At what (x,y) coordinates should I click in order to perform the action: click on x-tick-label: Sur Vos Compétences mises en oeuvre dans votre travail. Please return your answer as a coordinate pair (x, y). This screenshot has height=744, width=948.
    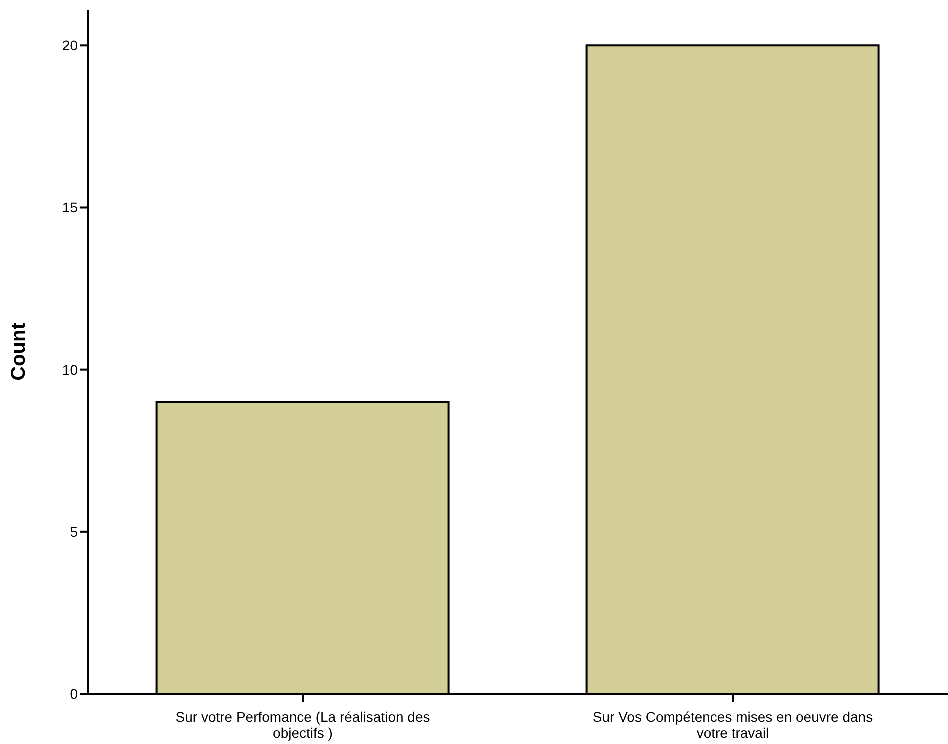
    Looking at the image, I should click on (733, 725).